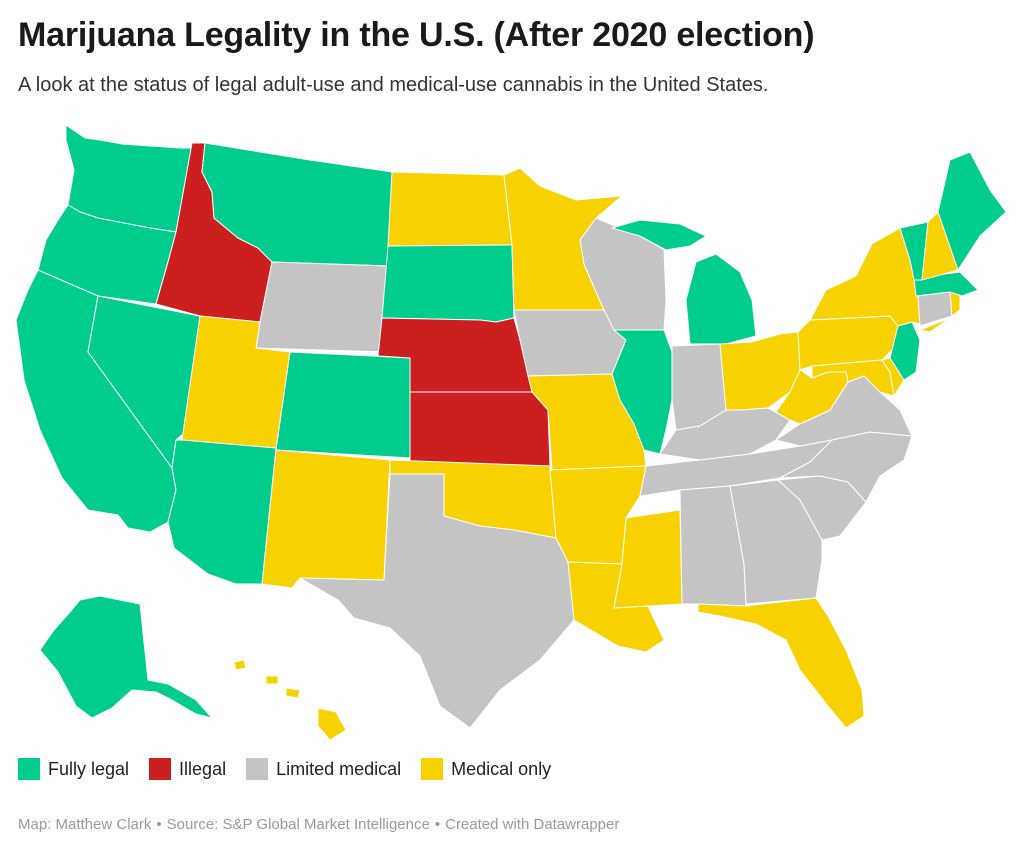 The height and width of the screenshot is (854, 1024). I want to click on legend-swatch-limited-medical, so click(257, 769).